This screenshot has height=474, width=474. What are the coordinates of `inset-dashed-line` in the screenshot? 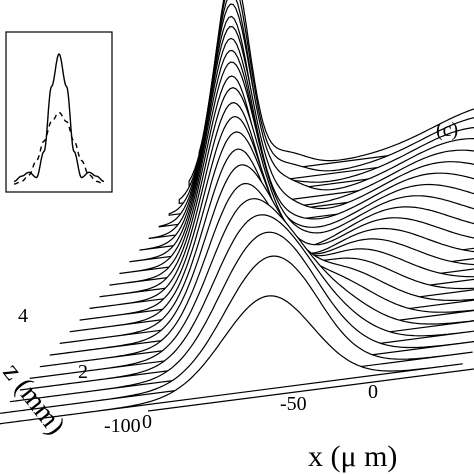 It's located at (59, 148).